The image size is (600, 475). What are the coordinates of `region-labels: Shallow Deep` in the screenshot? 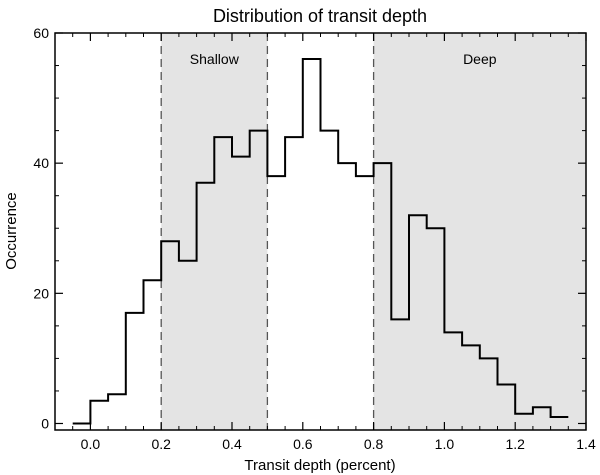 It's located at (343, 59).